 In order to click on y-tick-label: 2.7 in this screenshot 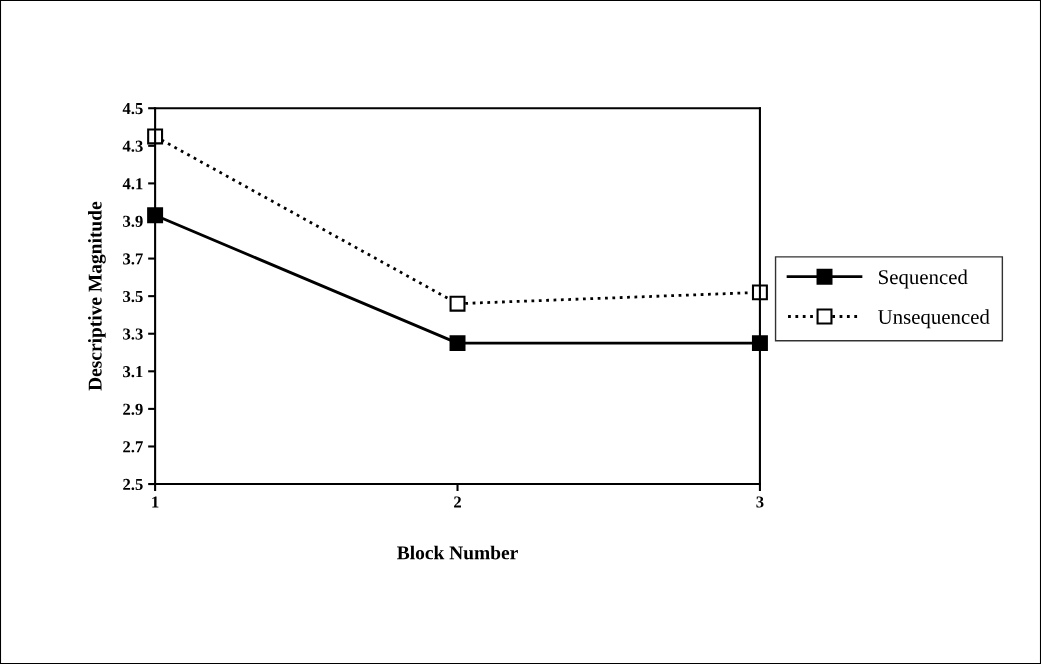, I will do `click(133, 447)`.